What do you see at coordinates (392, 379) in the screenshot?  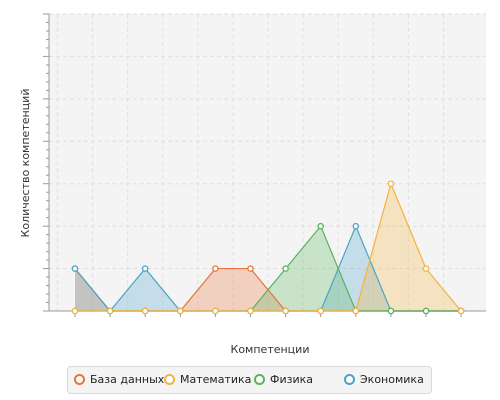 I see `legend-label: Экономика` at bounding box center [392, 379].